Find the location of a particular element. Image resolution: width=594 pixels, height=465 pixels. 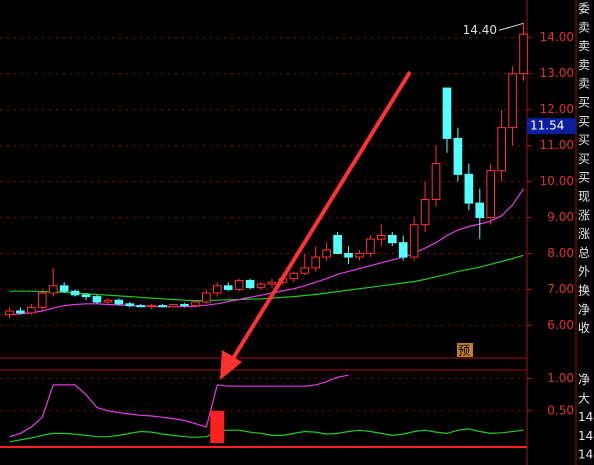

side-label: 现 is located at coordinates (584, 197).